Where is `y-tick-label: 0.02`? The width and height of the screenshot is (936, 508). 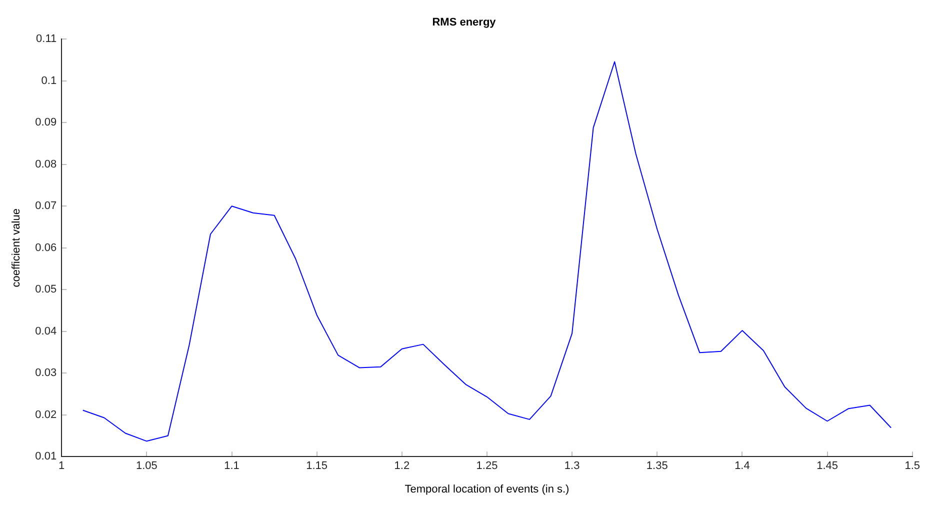 y-tick-label: 0.02 is located at coordinates (46, 414).